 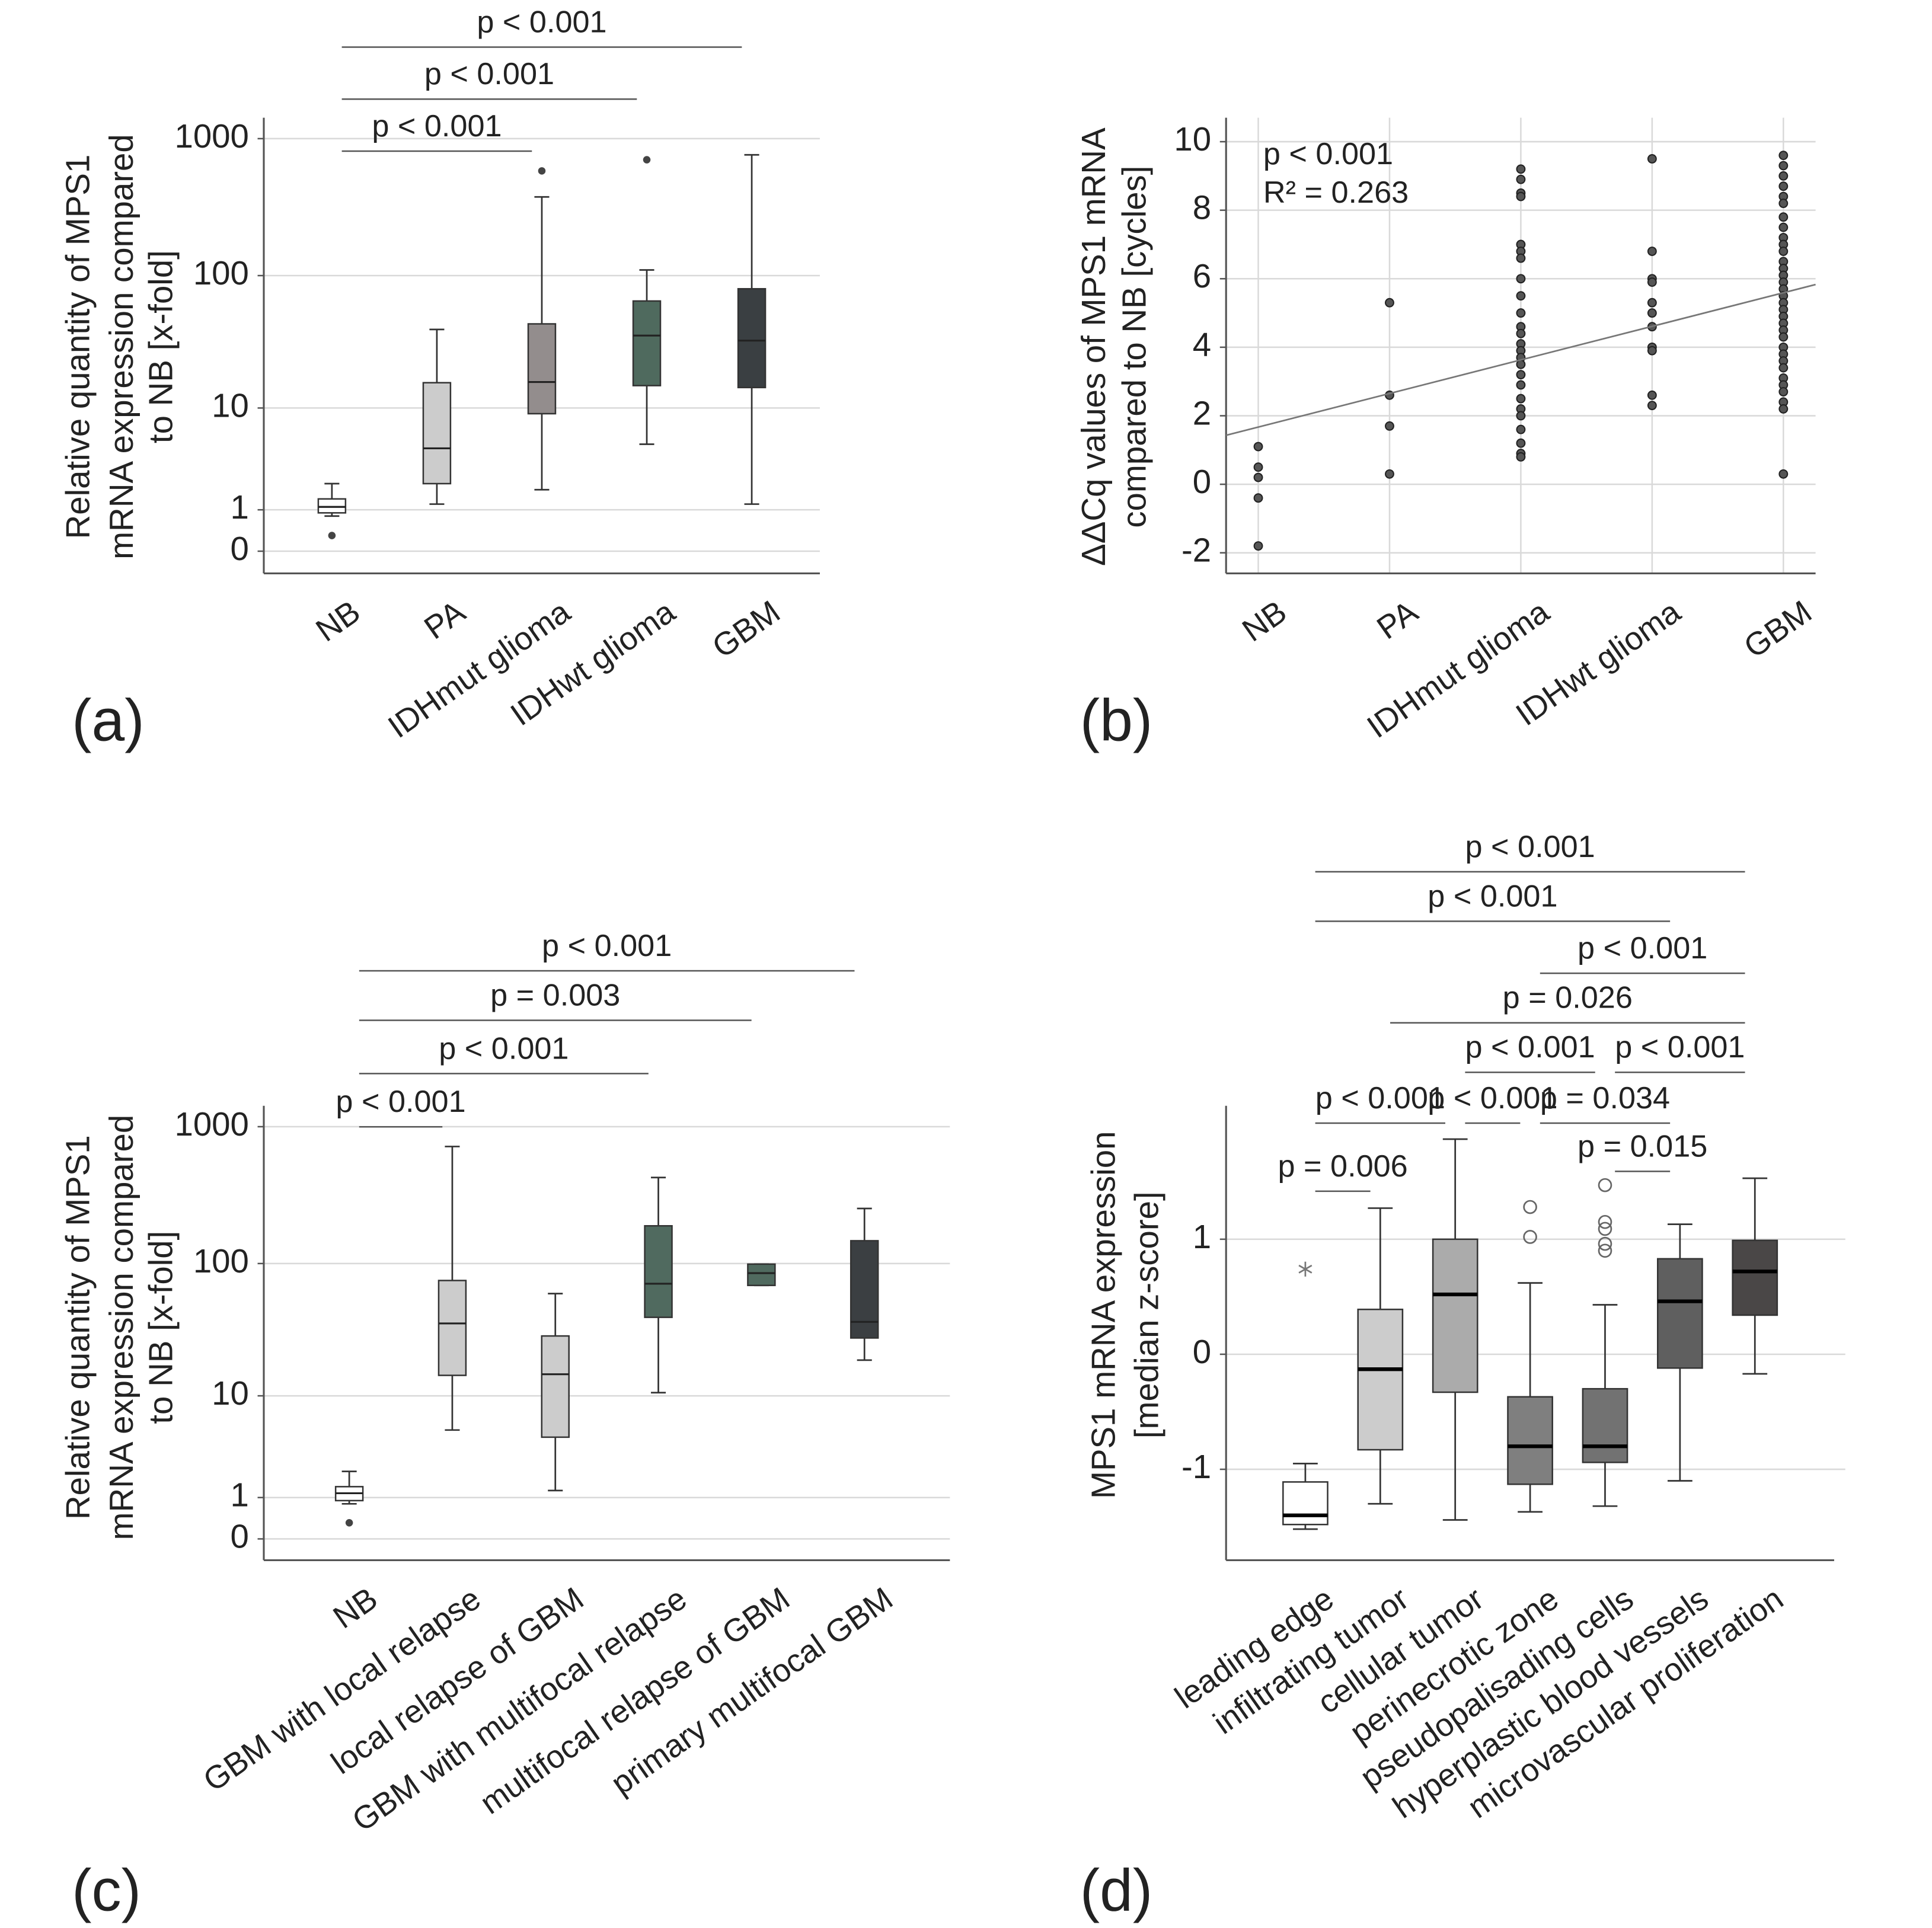 I want to click on y-axis-label: Relative quantity of MPS1, so click(x=78, y=1327).